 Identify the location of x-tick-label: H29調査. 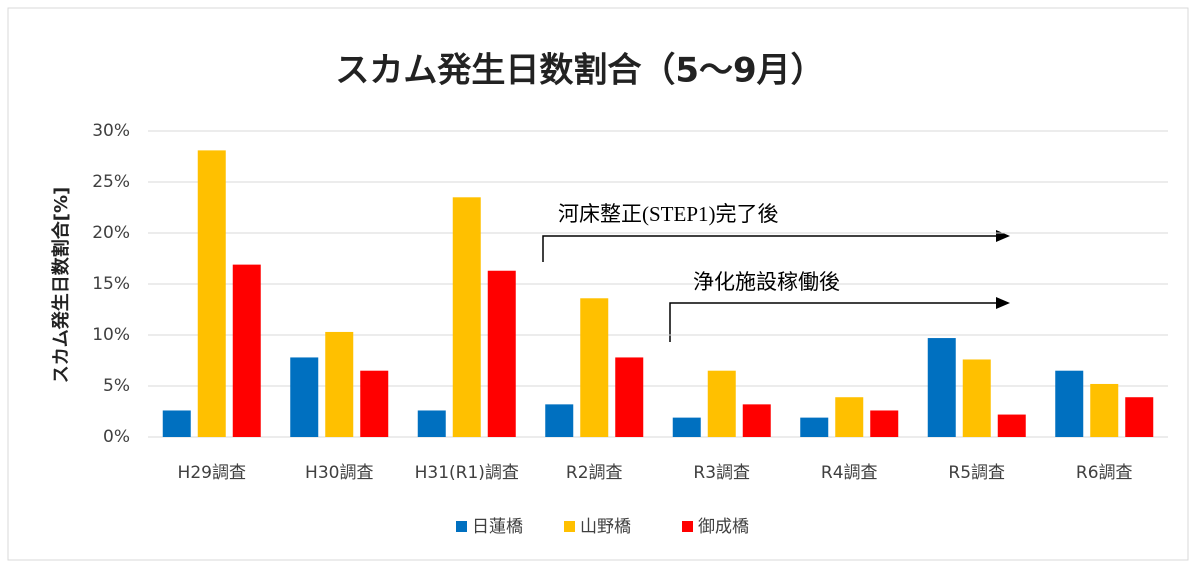
(212, 473).